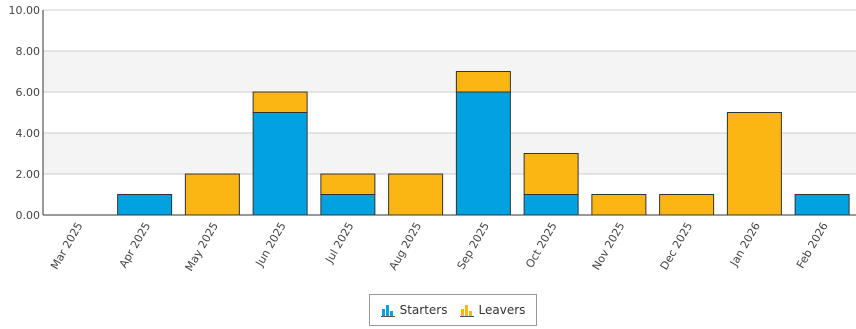 This screenshot has width=856, height=329. Describe the element at coordinates (453, 310) in the screenshot. I see `legend: Starters Leavers` at that location.